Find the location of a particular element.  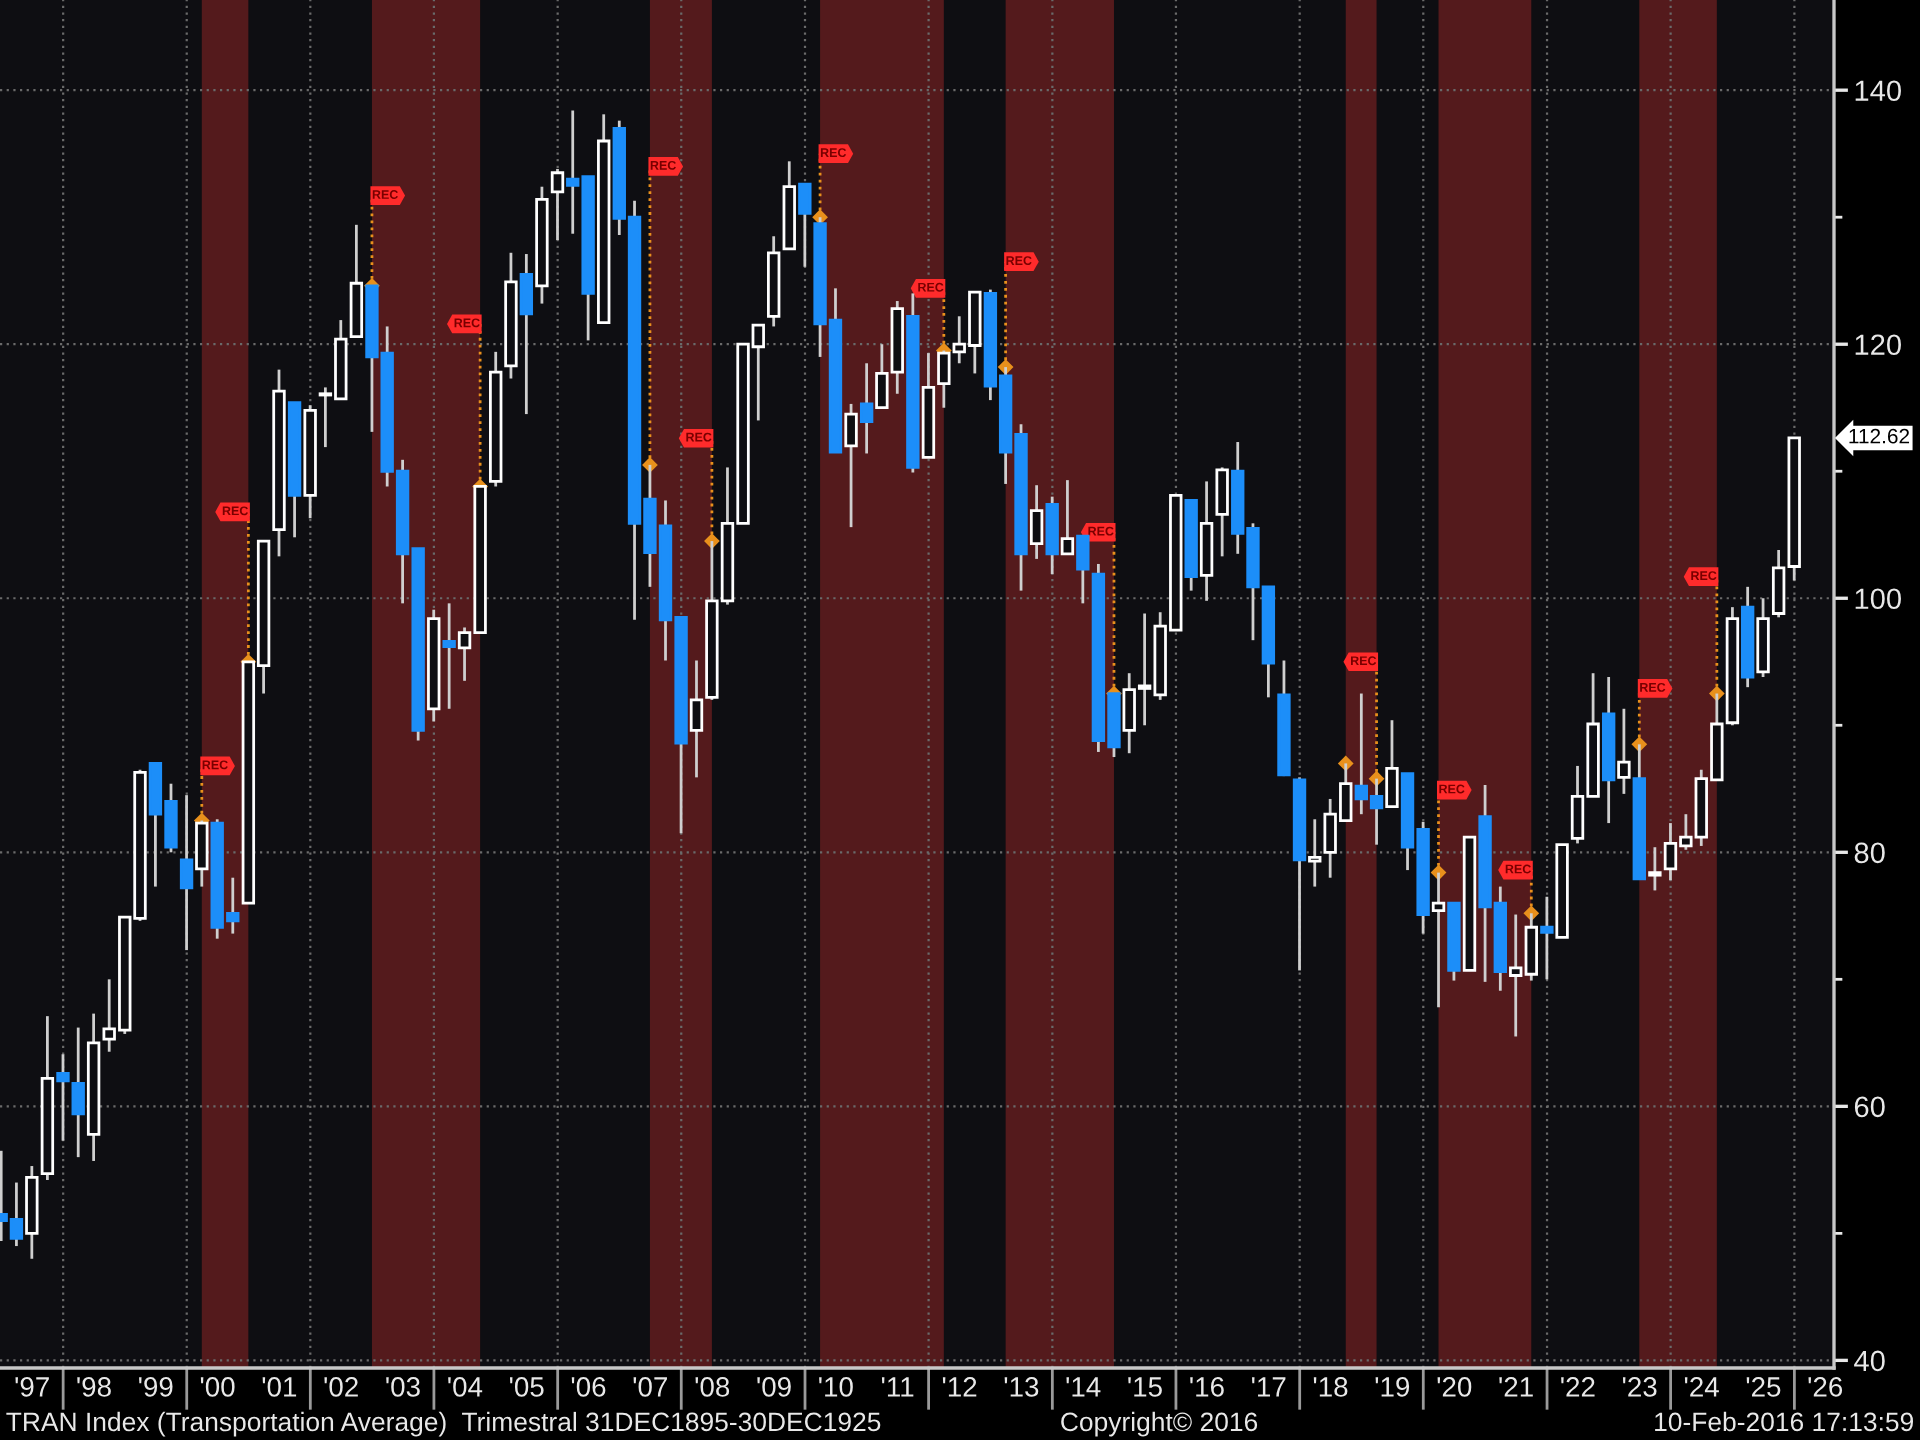

x-tick-label: '07 is located at coordinates (650, 1387).